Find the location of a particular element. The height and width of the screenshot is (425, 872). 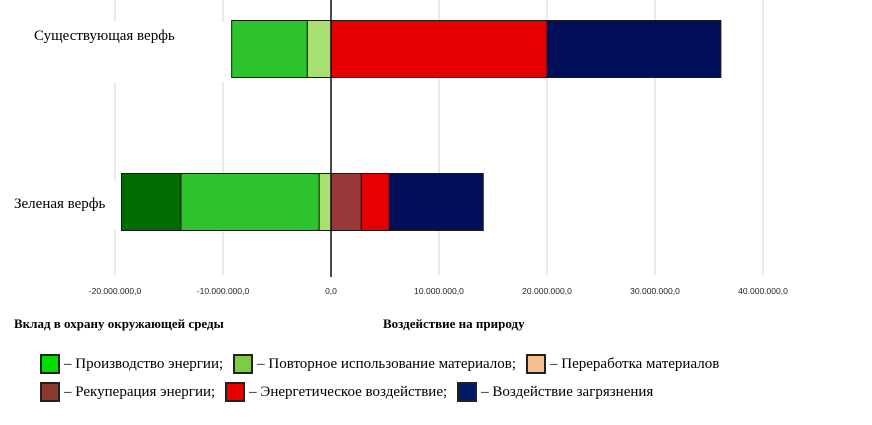

category-label-existing: Существующая верфь is located at coordinates (104, 36).